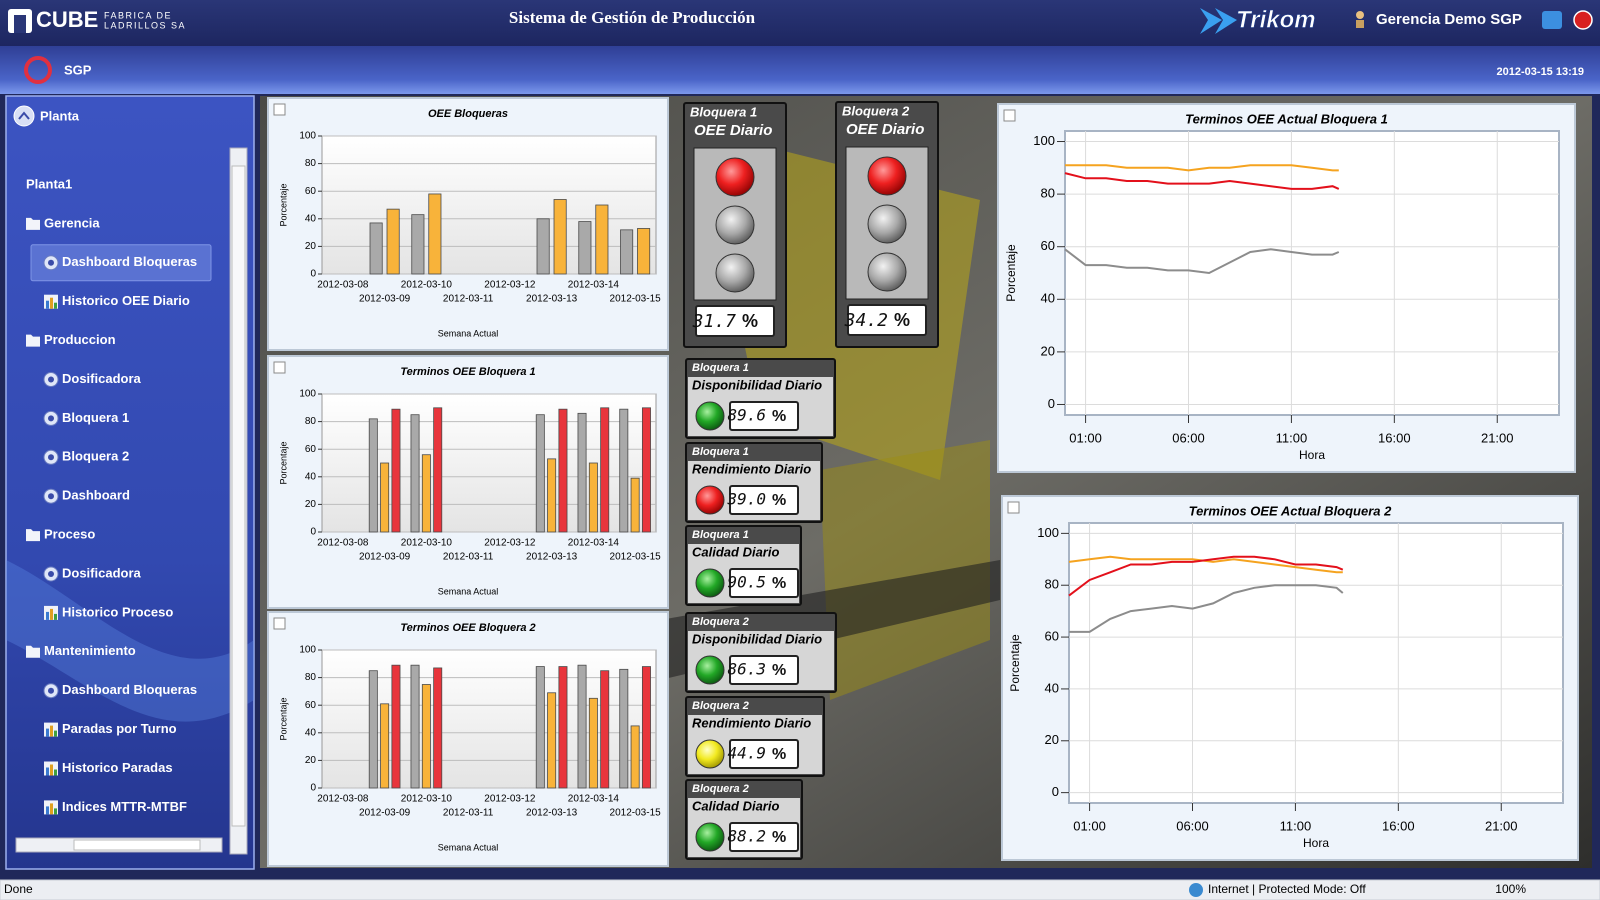 Image resolution: width=1600 pixels, height=900 pixels. I want to click on zoom-level: 100%, so click(1510, 889).